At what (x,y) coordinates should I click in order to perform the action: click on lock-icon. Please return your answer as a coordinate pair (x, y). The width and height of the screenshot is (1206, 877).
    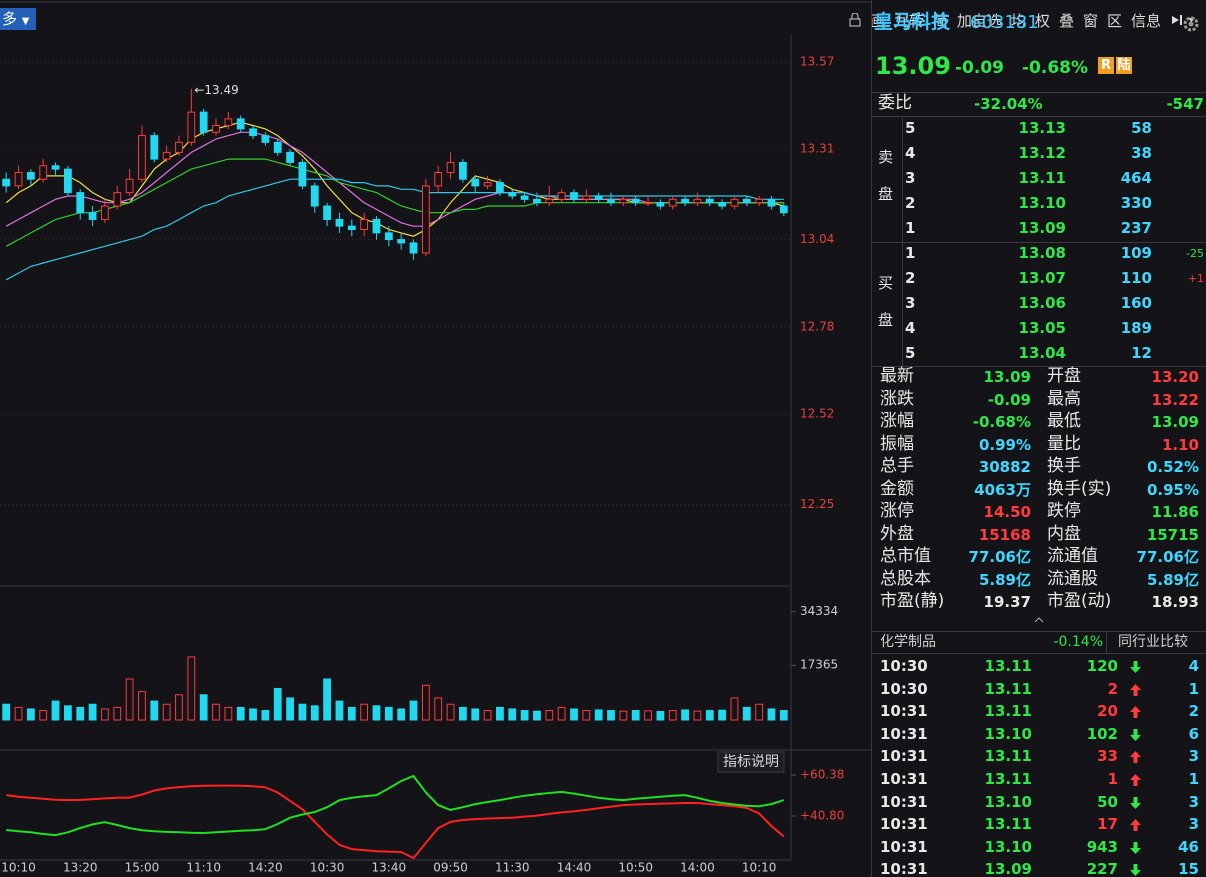
    Looking at the image, I should click on (855, 20).